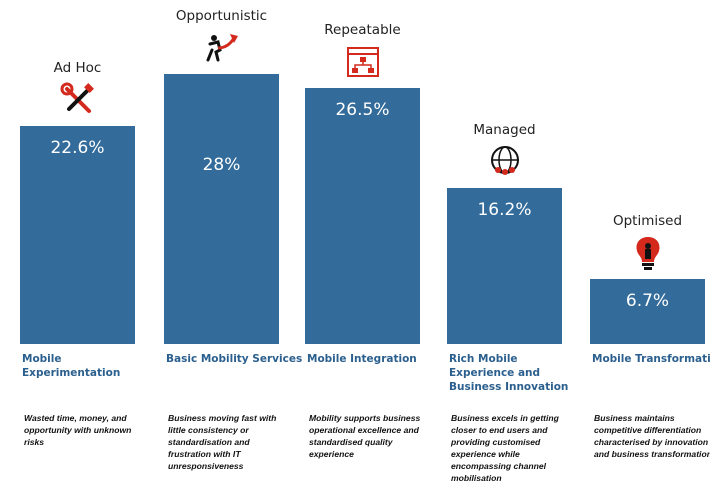 Image resolution: width=710 pixels, height=494 pixels. I want to click on global-network-icon, so click(505, 162).